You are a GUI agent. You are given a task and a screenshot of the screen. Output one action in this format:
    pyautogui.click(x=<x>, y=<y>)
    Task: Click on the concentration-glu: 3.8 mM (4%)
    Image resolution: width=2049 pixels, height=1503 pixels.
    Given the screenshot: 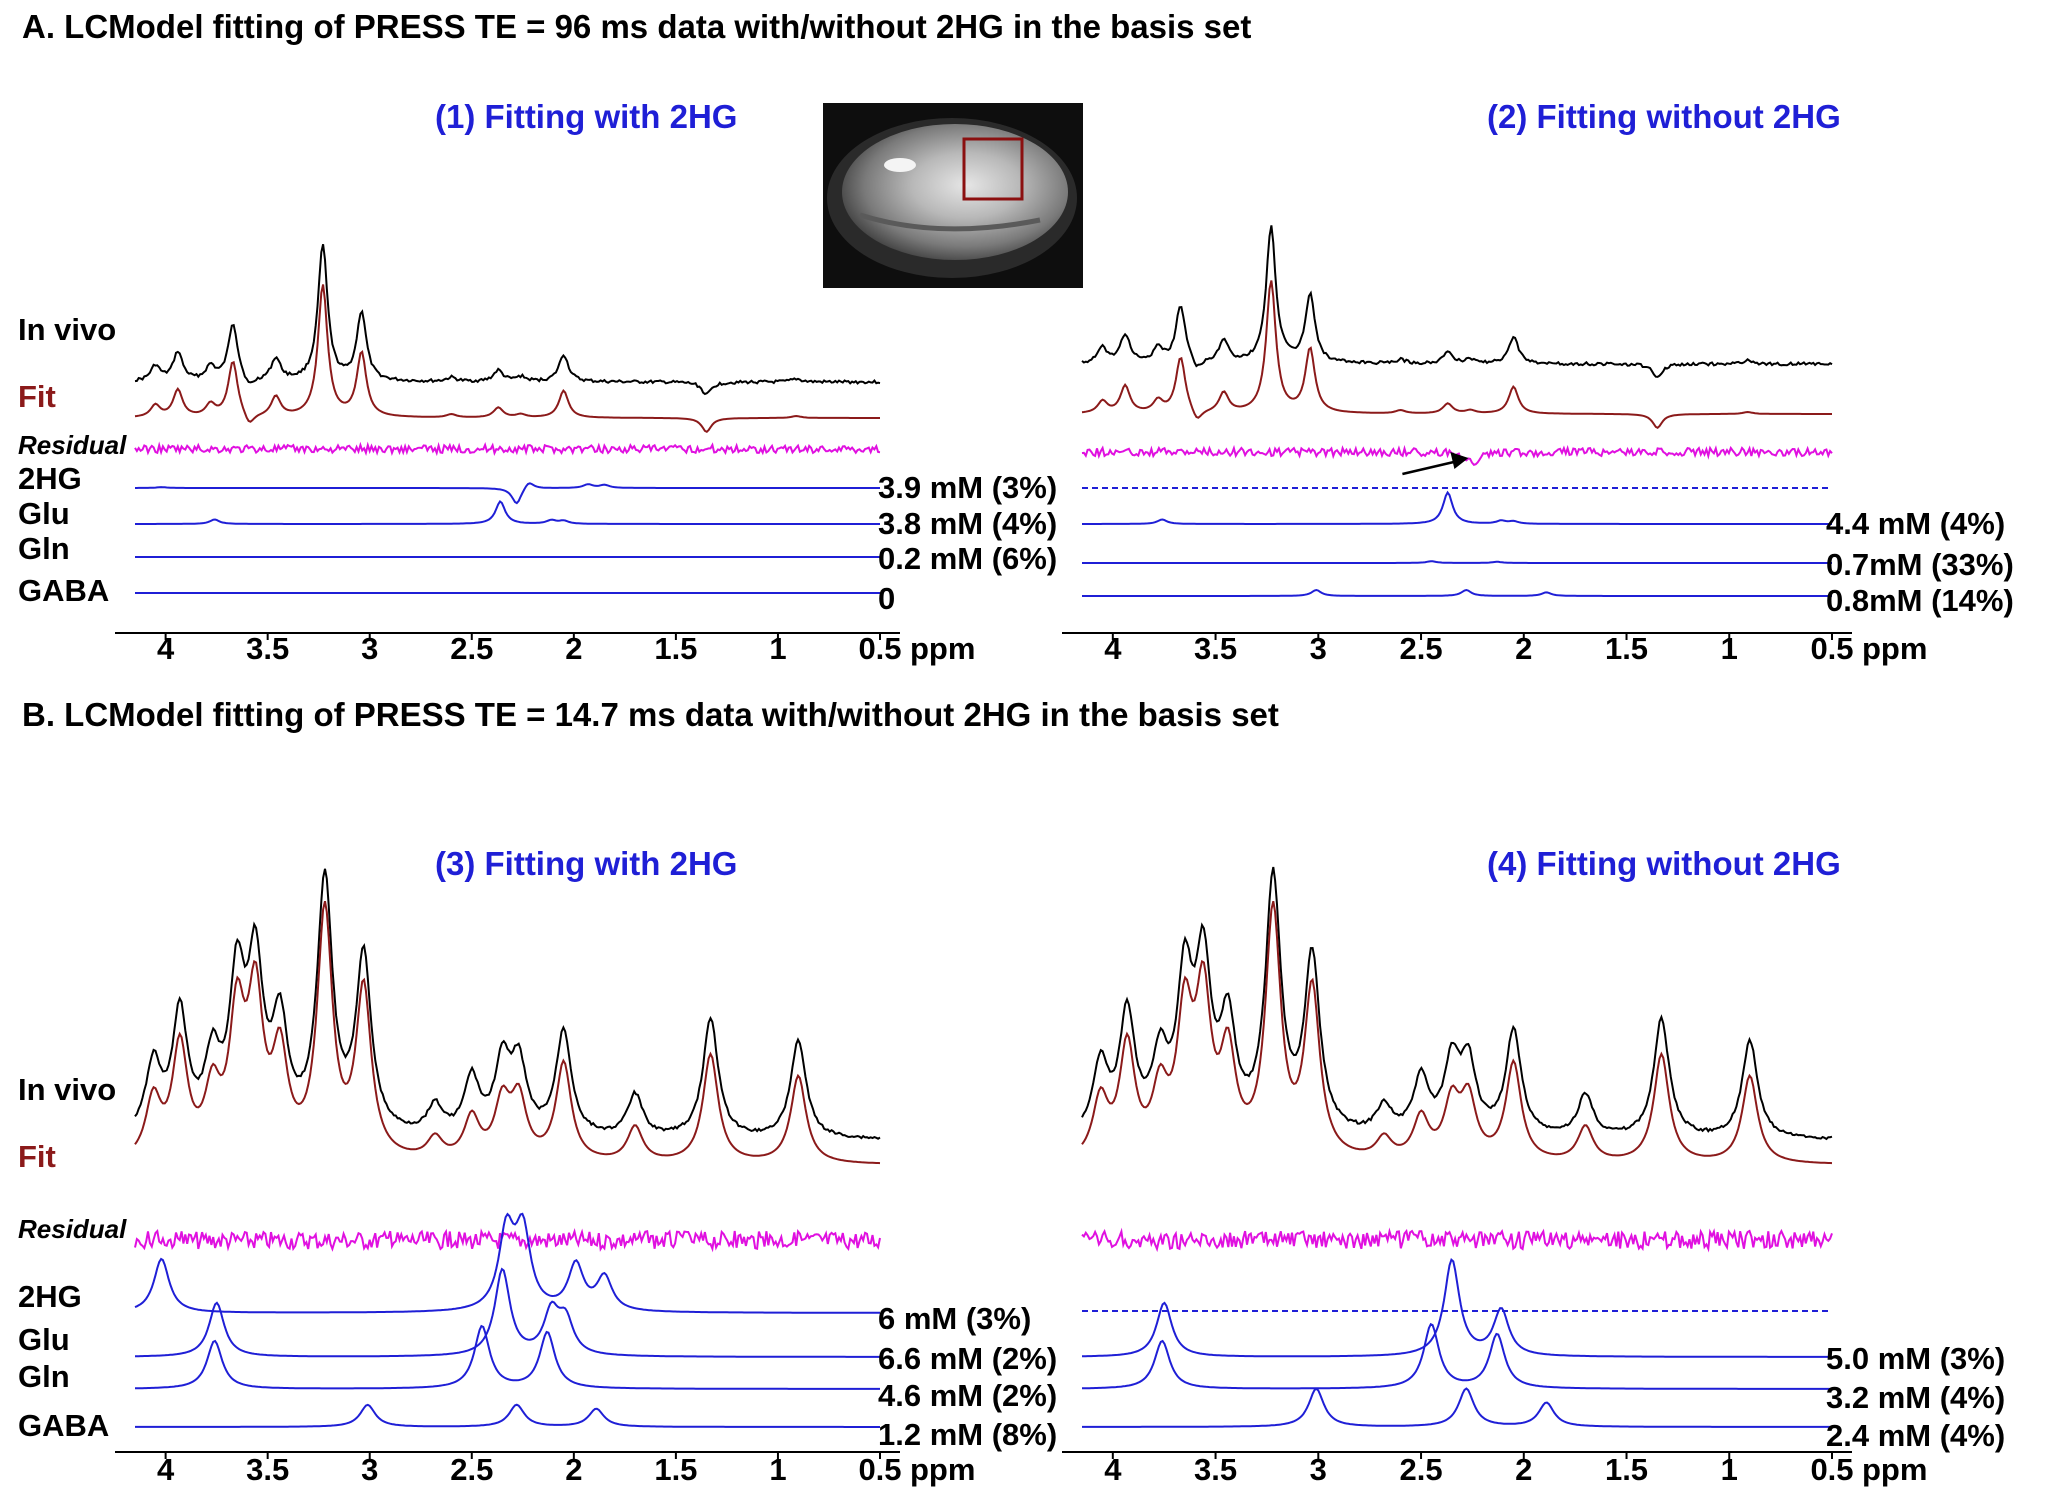 What is the action you would take?
    pyautogui.click(x=967, y=523)
    